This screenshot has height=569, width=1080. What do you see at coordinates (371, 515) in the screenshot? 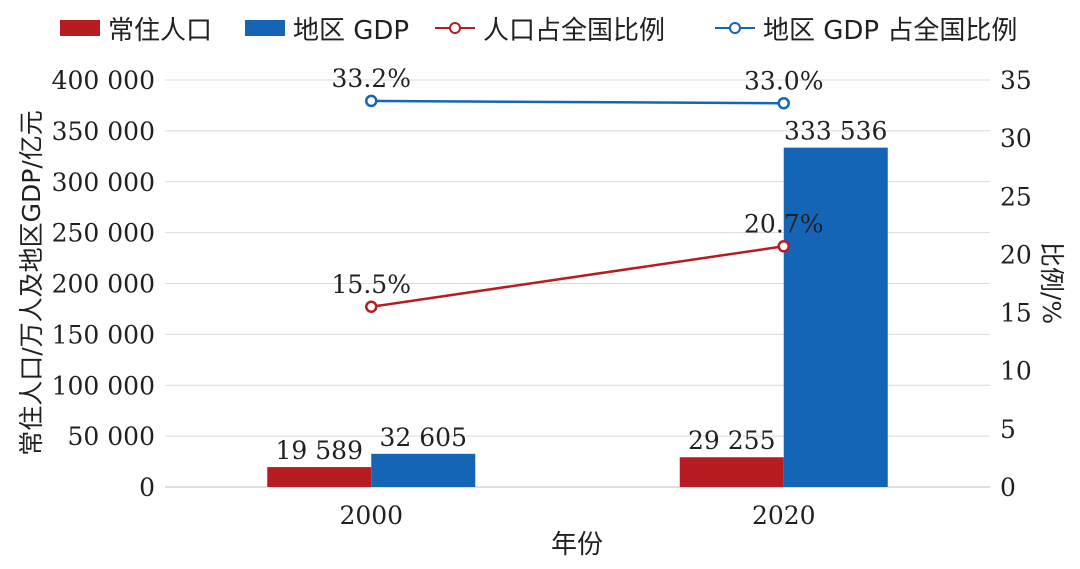
I see `x-tick-label: 2000` at bounding box center [371, 515].